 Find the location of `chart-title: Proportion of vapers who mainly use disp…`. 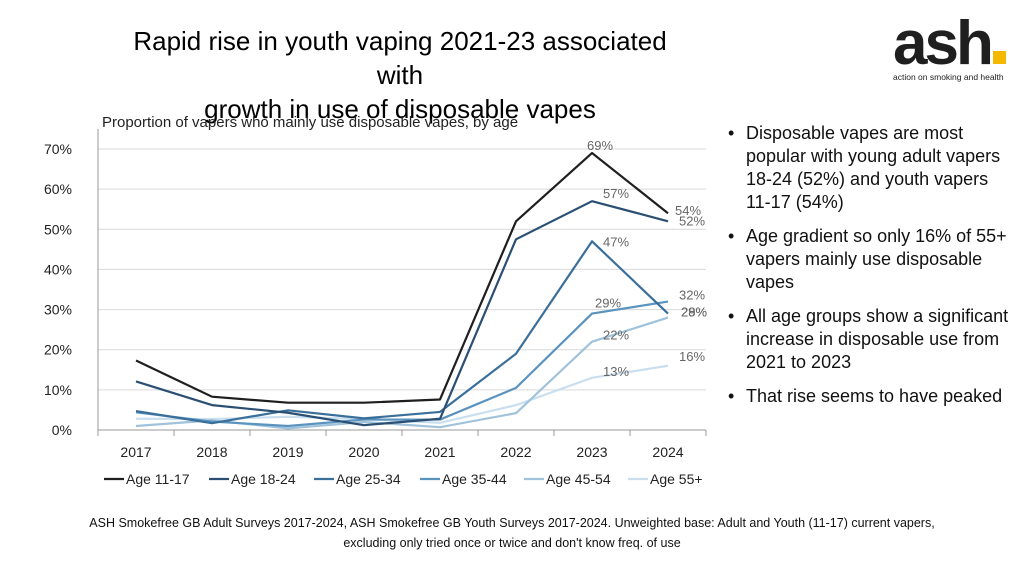

chart-title: Proportion of vapers who mainly use disp… is located at coordinates (310, 122).